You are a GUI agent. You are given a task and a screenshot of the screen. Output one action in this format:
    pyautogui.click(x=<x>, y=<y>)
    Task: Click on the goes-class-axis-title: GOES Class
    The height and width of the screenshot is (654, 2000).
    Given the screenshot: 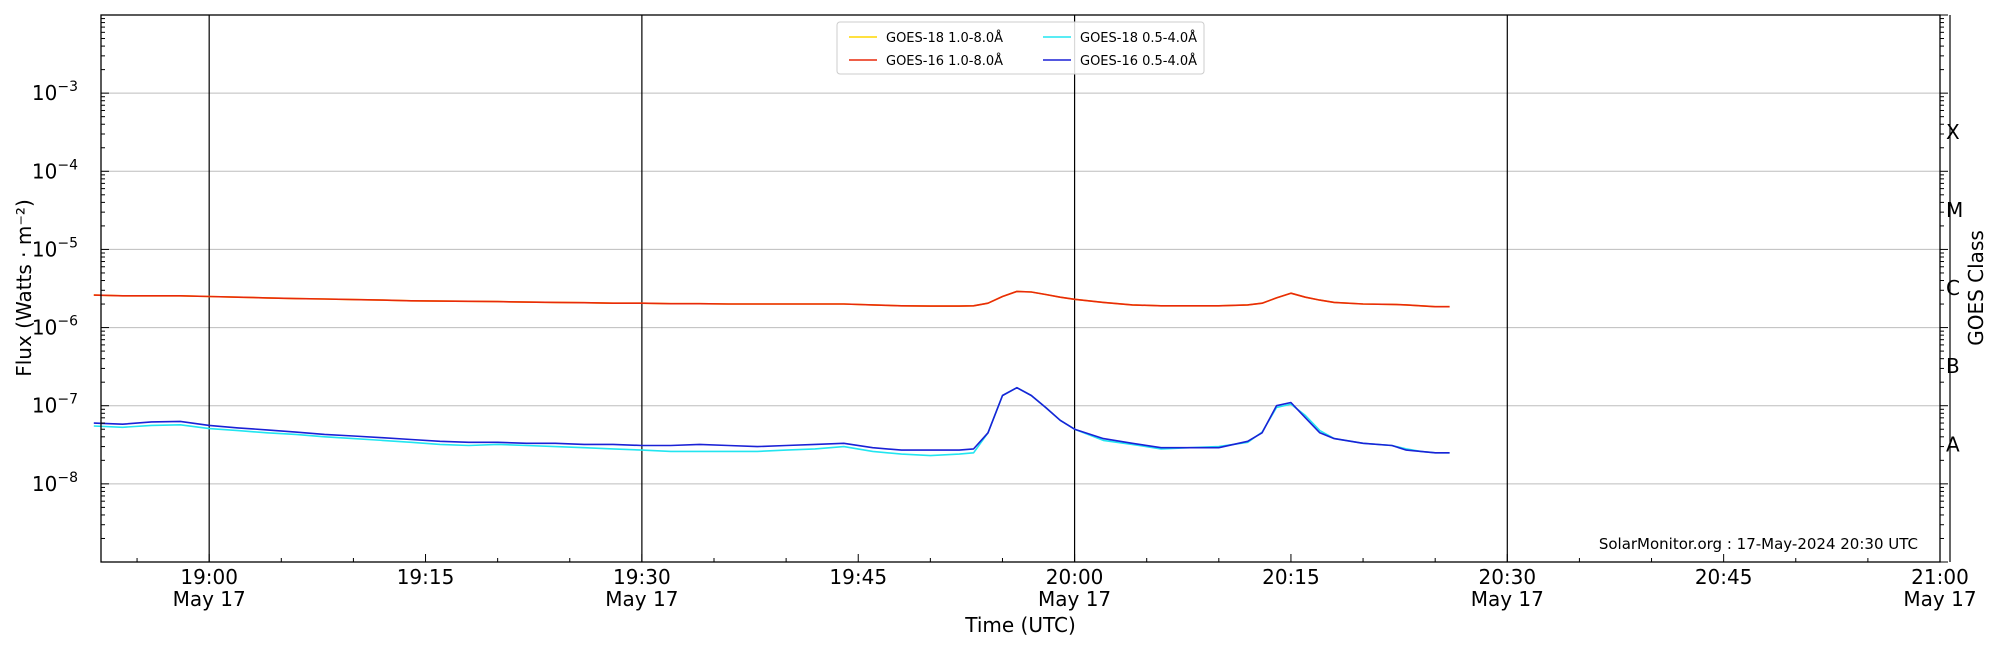 What is the action you would take?
    pyautogui.click(x=1976, y=288)
    